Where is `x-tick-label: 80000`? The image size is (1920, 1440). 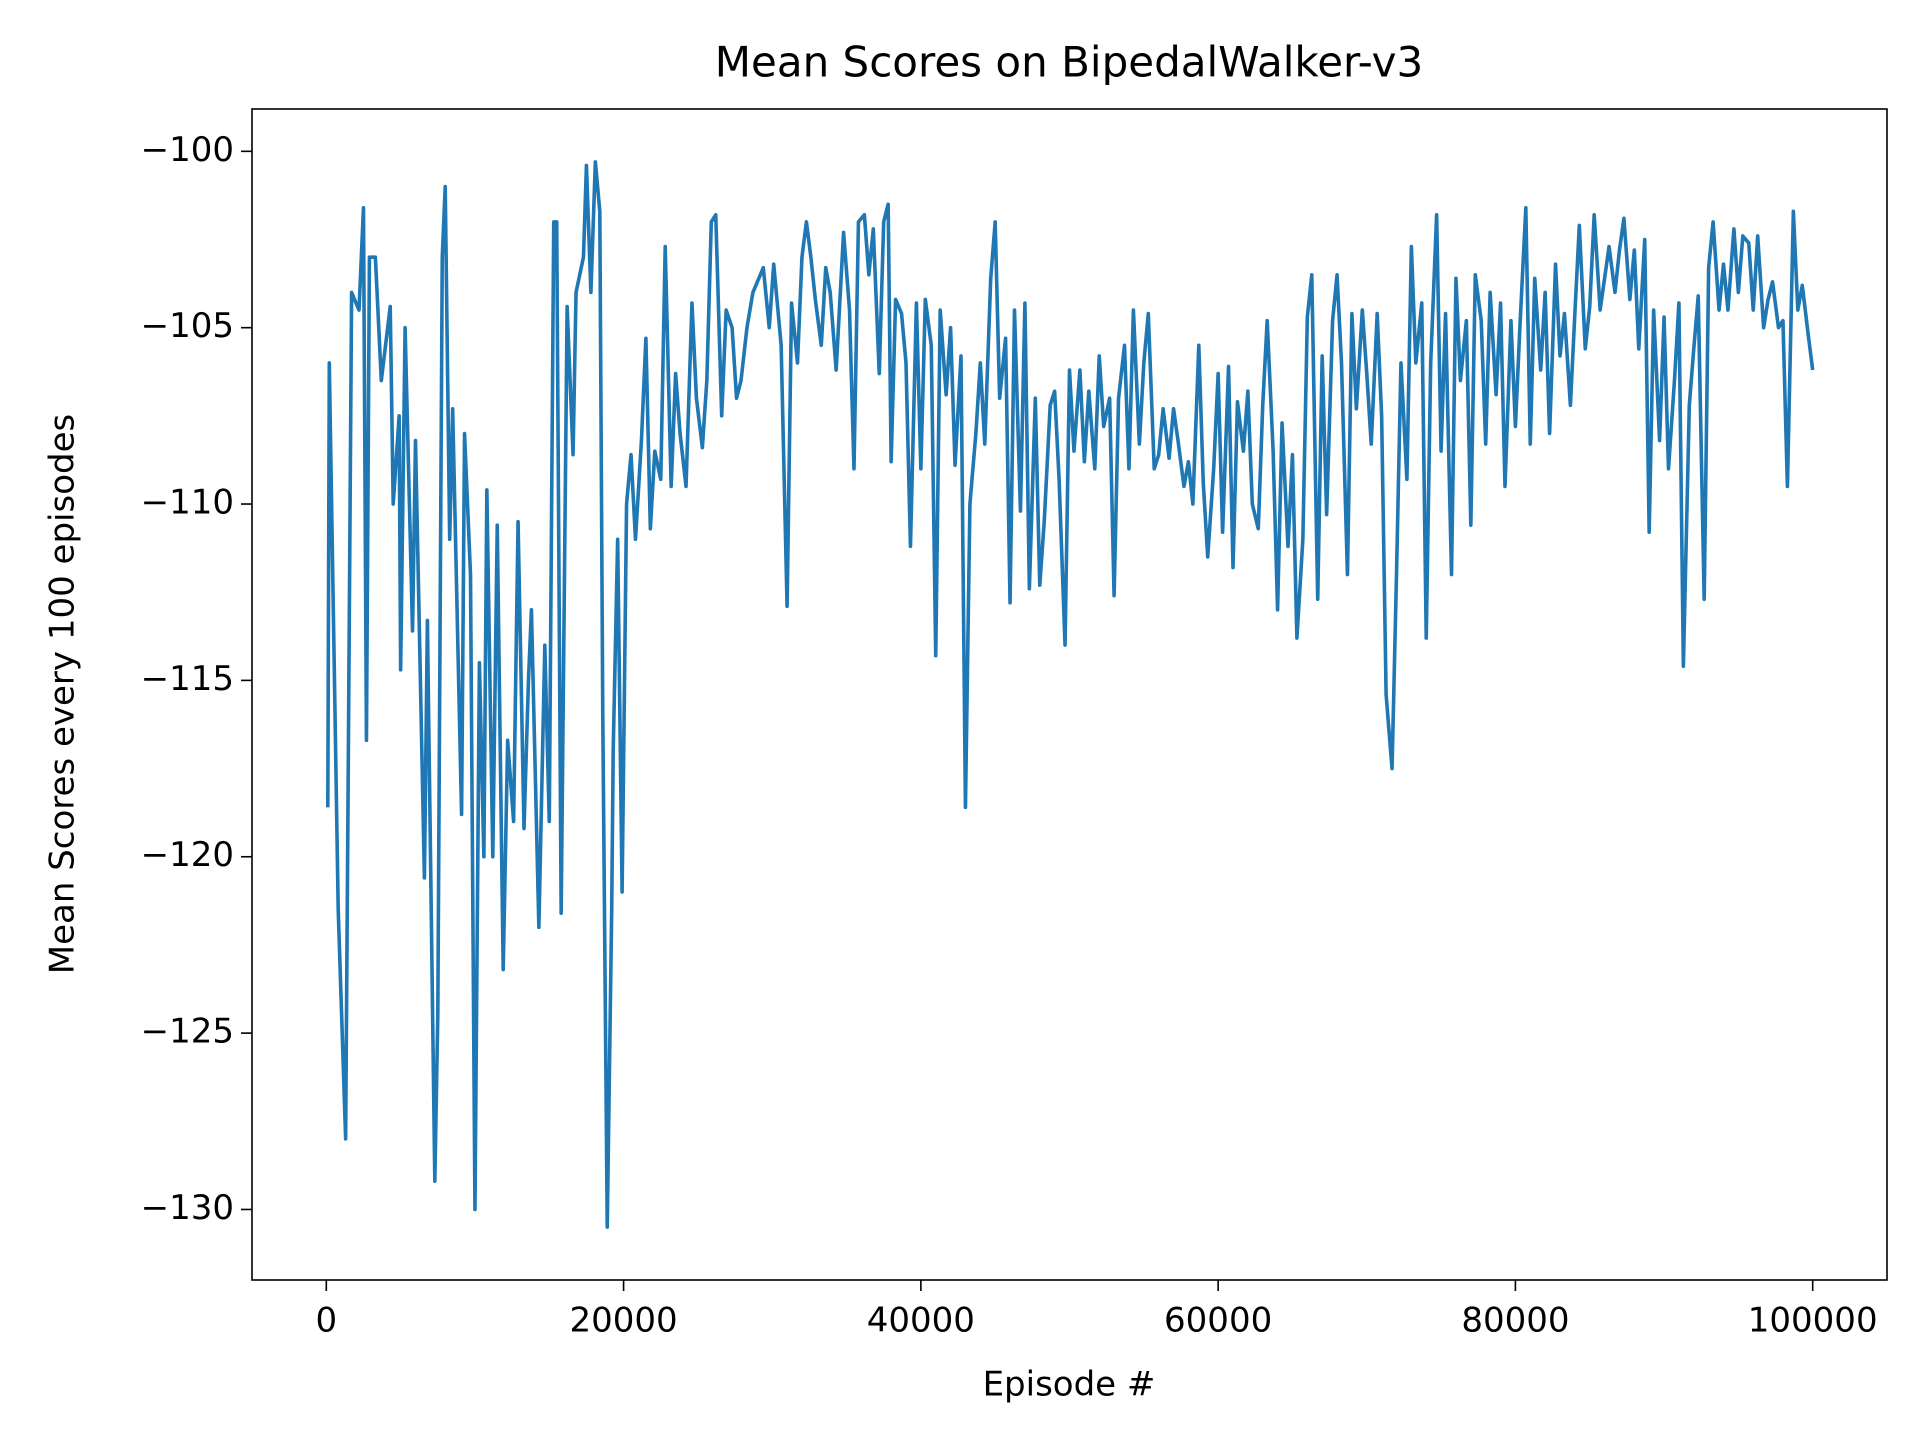 x-tick-label: 80000 is located at coordinates (1515, 1321).